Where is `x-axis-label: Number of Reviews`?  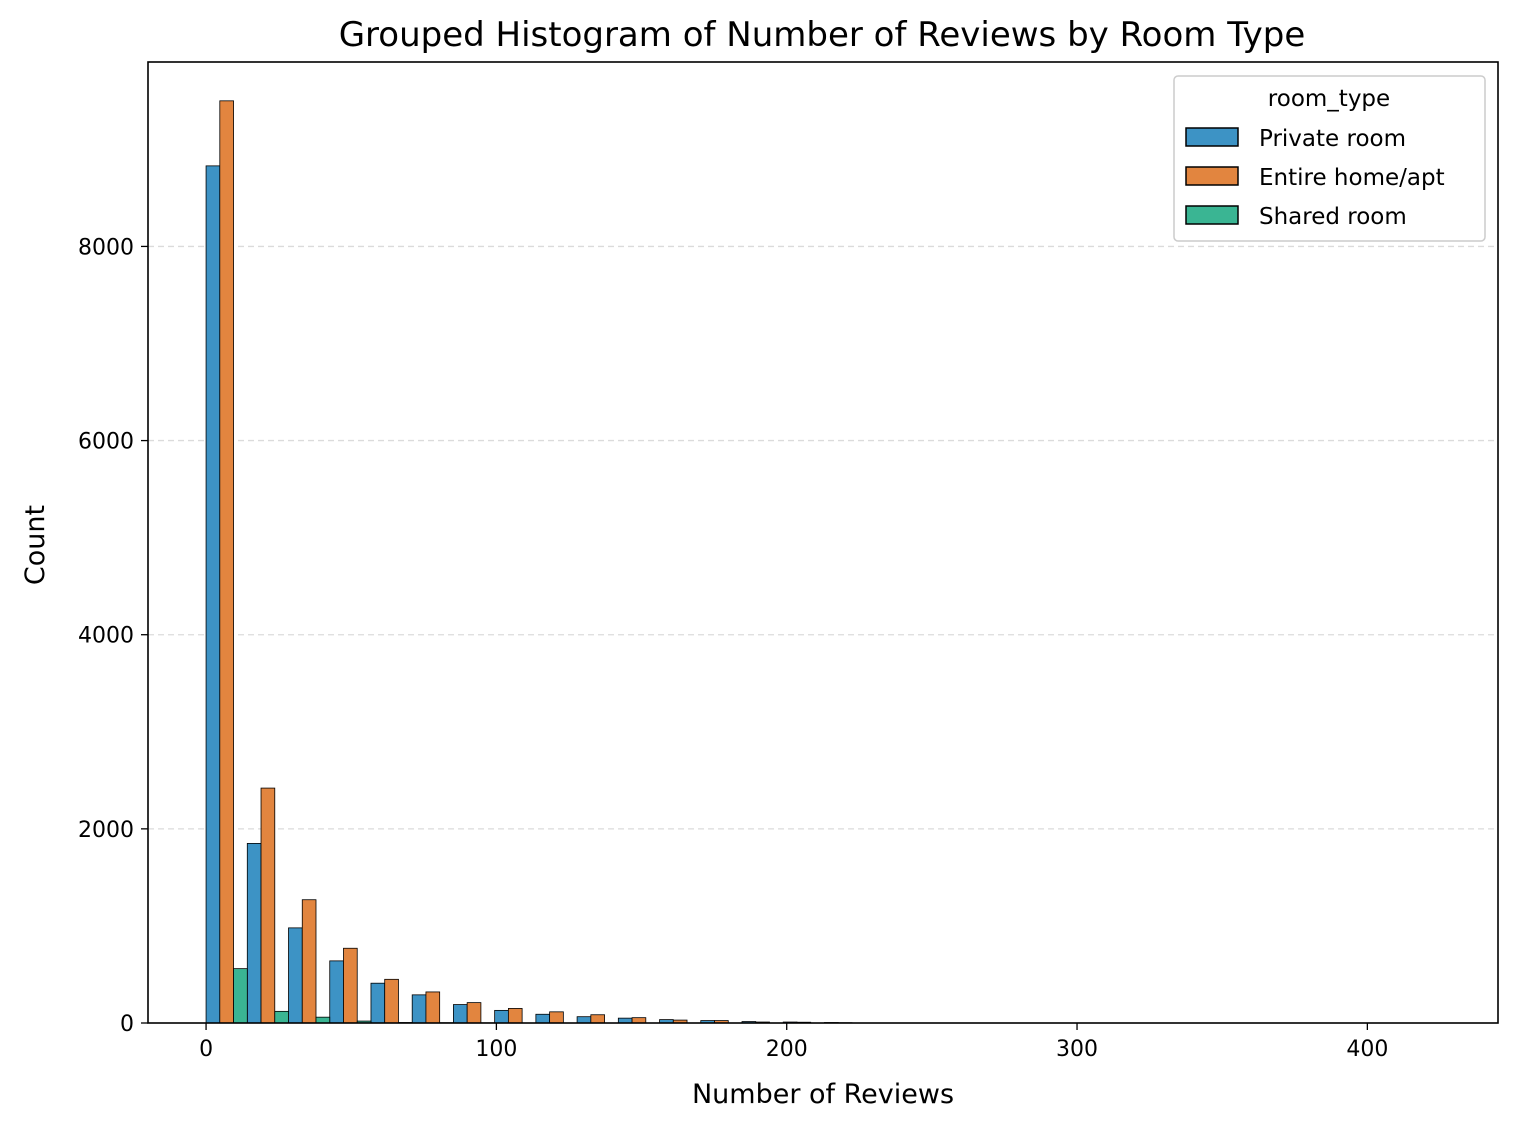
x-axis-label: Number of Reviews is located at coordinates (823, 1094).